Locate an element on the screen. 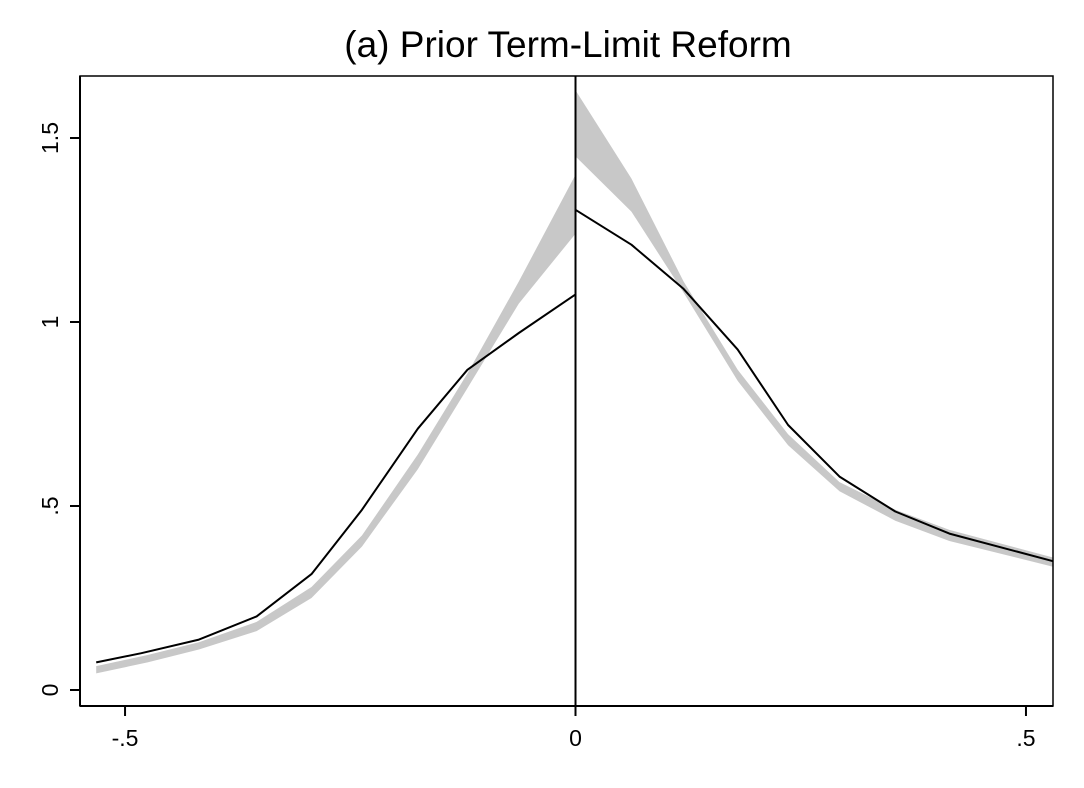 The width and height of the screenshot is (1084, 788). y-axis-ticks: 0 .5 1 1.5 is located at coordinates (58, 409).